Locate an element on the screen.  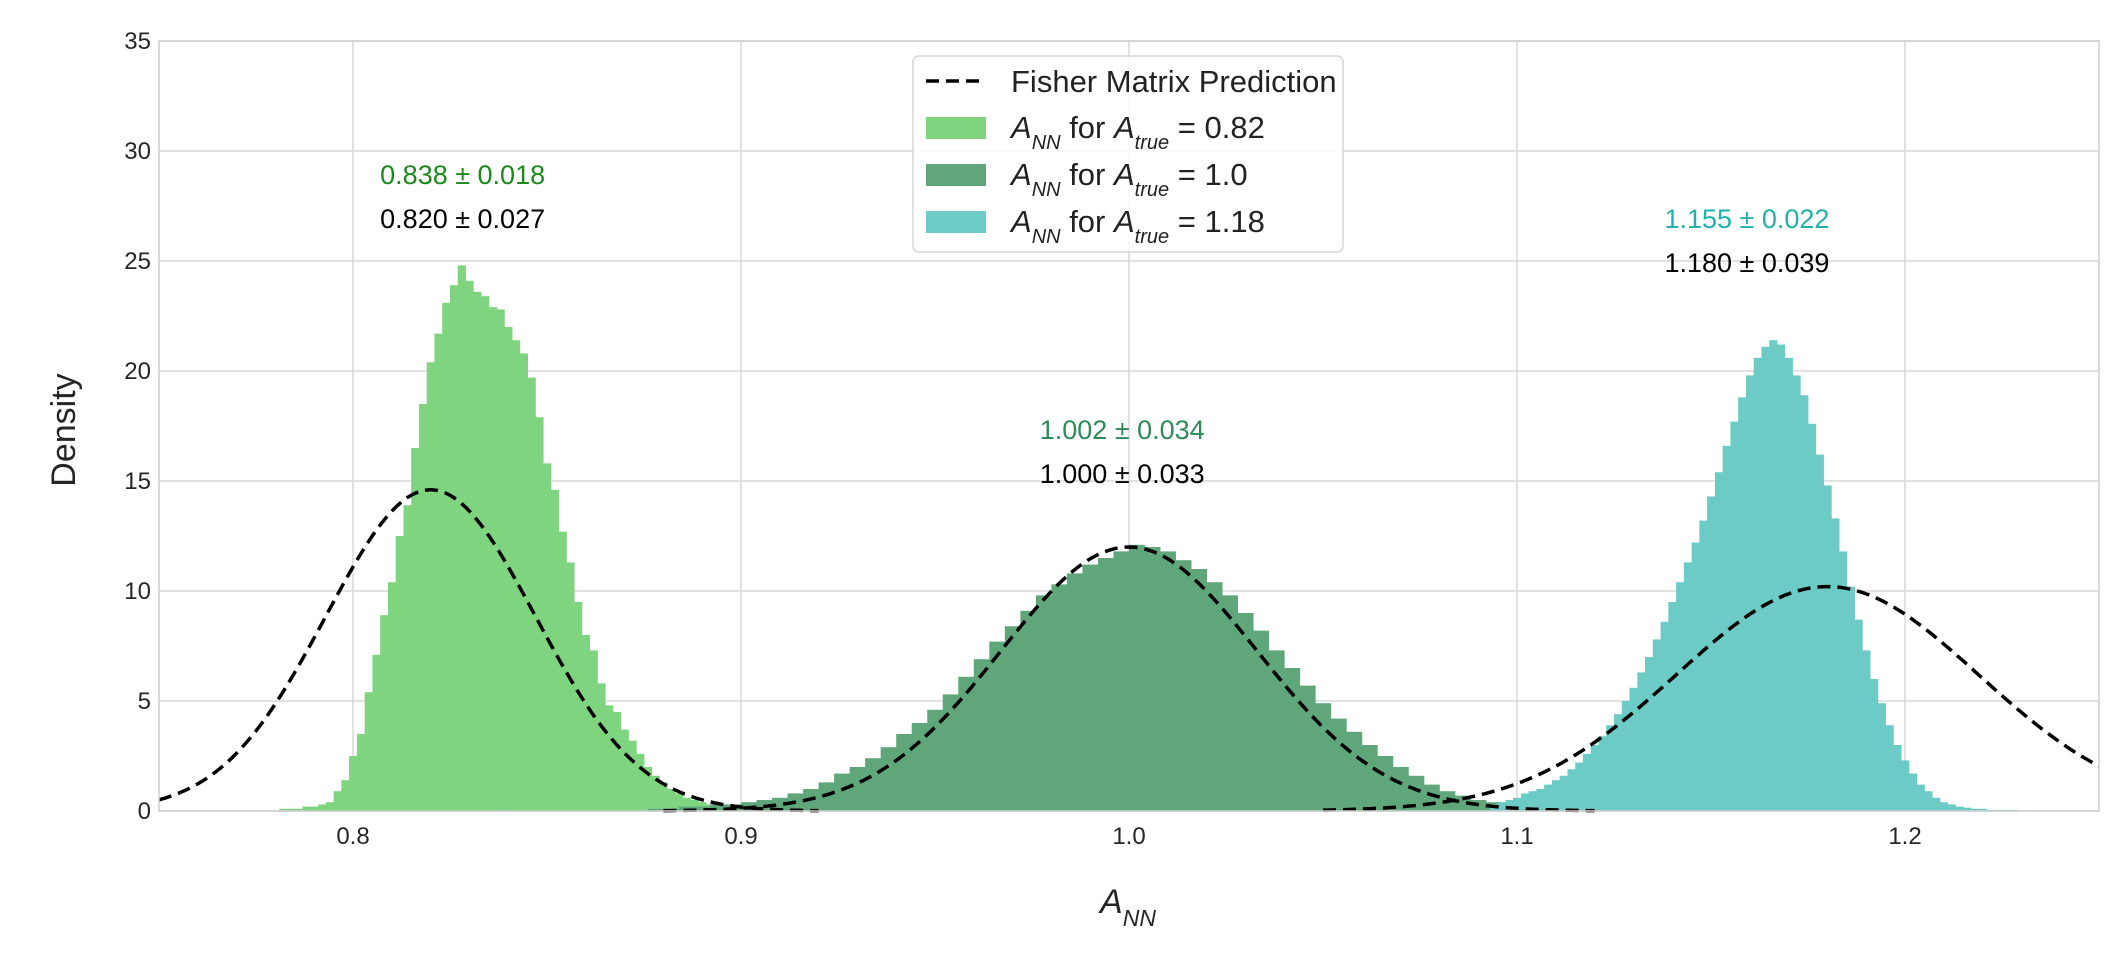
y-tick-label-5: 25 is located at coordinates (137, 261).